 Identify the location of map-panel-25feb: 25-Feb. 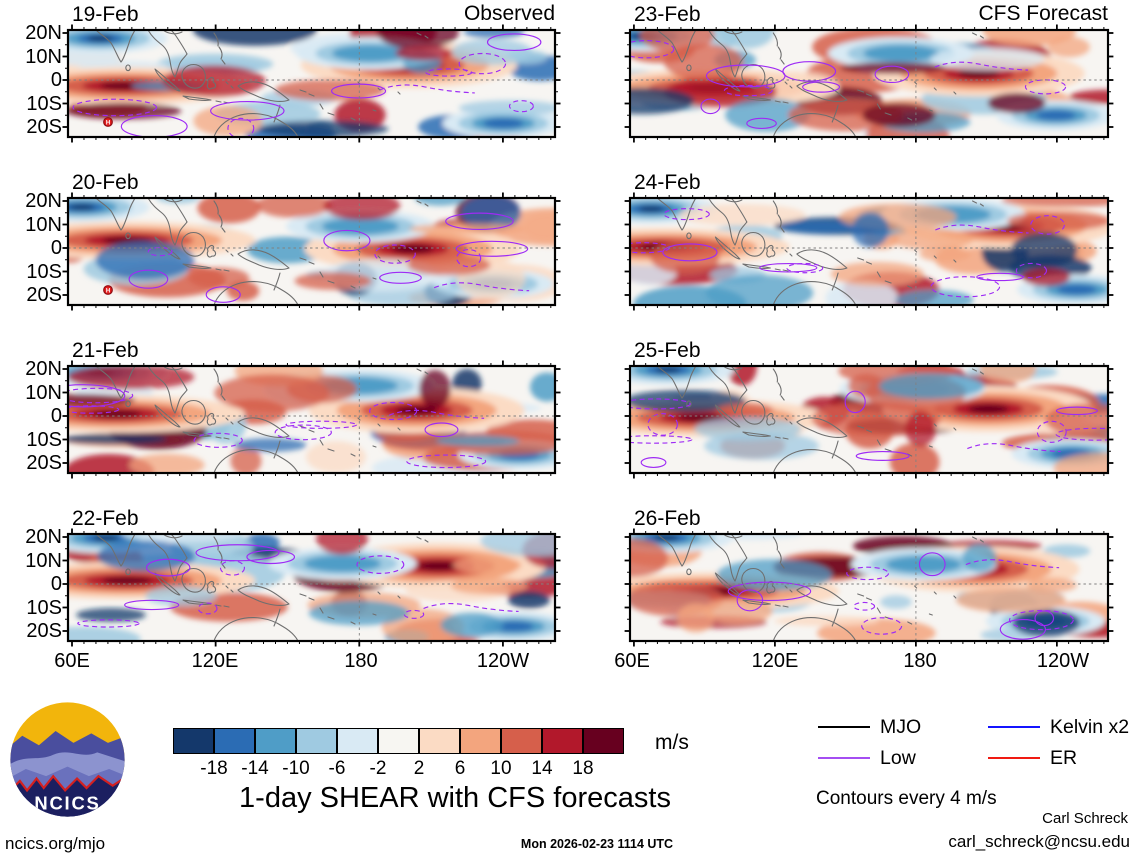
(869, 409).